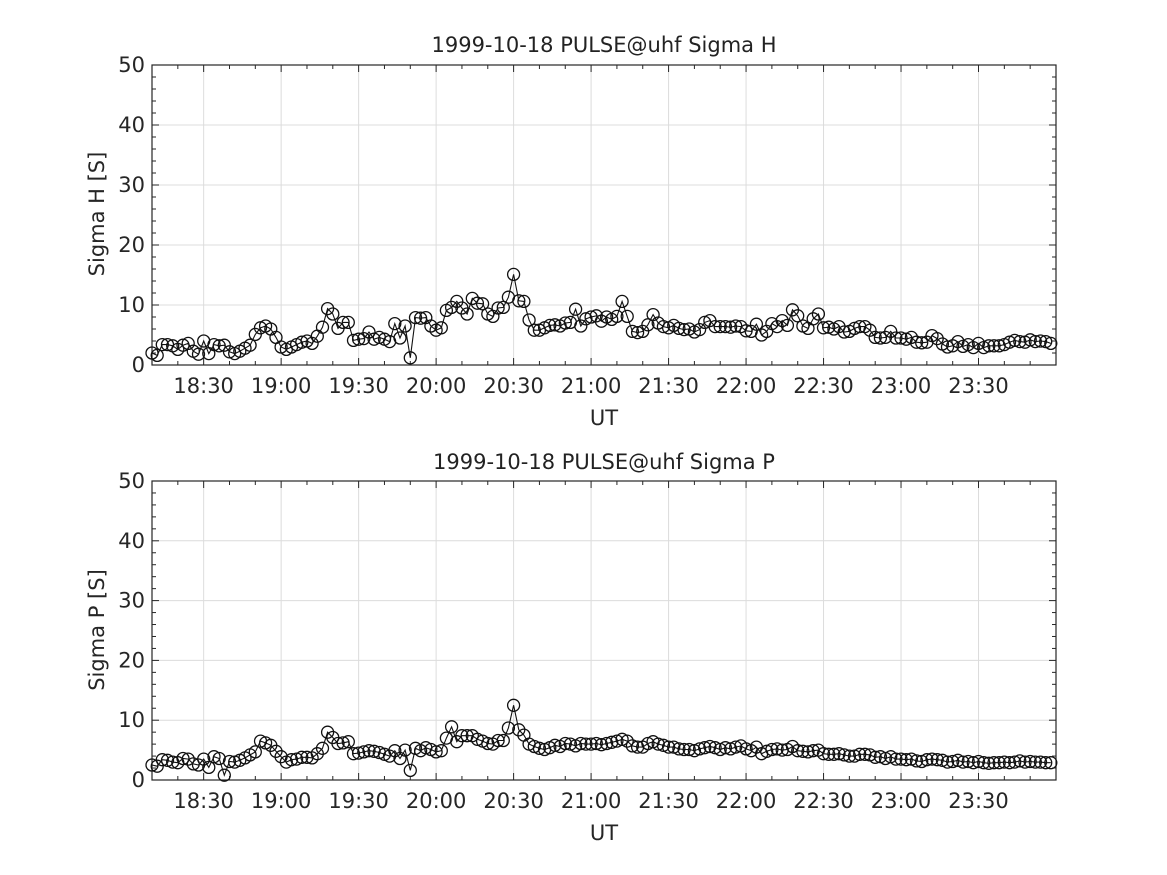 The height and width of the screenshot is (875, 1167). I want to click on sigma-h-ylabel: Sigma H [S], so click(97, 214).